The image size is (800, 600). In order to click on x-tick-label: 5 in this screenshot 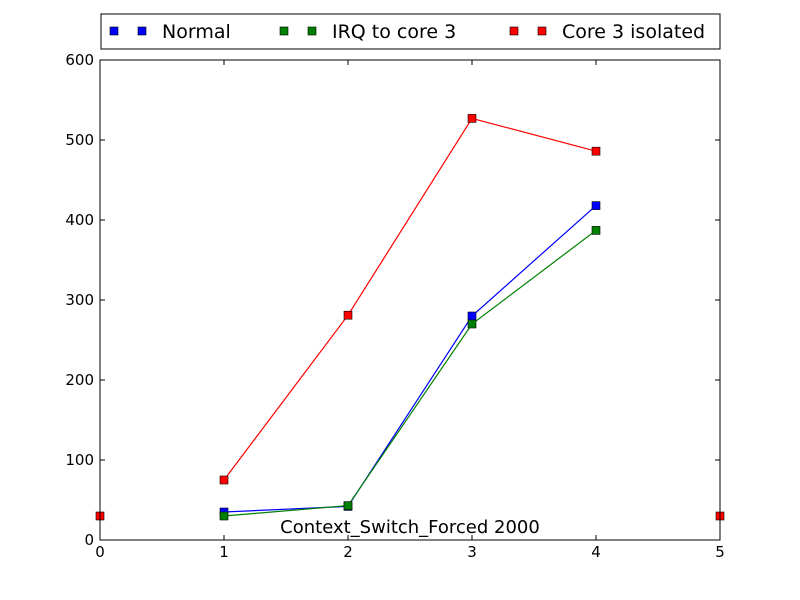, I will do `click(720, 552)`.